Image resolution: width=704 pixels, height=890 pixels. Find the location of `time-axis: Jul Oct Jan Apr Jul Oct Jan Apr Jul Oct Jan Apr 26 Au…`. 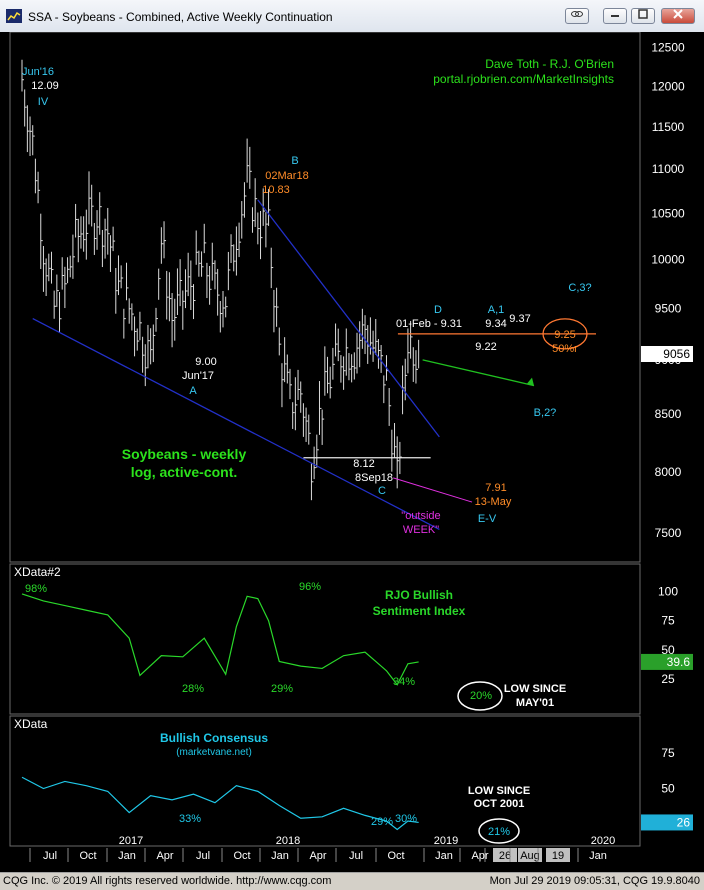

time-axis: Jul Oct Jan Apr Jul Oct Jan Apr Jul Oct Jan Apr 26 Au… is located at coordinates (325, 853).